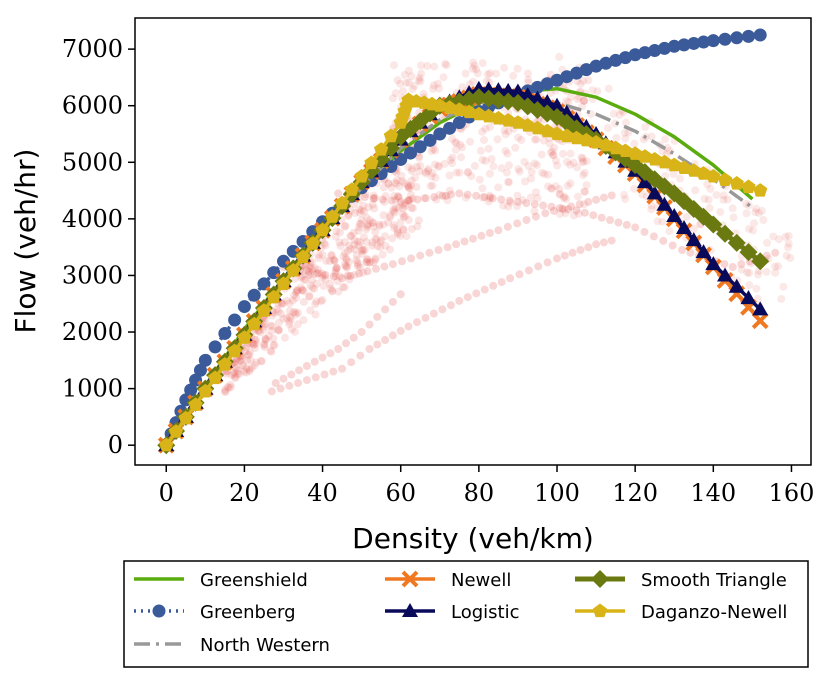 The width and height of the screenshot is (831, 677). What do you see at coordinates (248, 612) in the screenshot?
I see `legend-label: Greenberg` at bounding box center [248, 612].